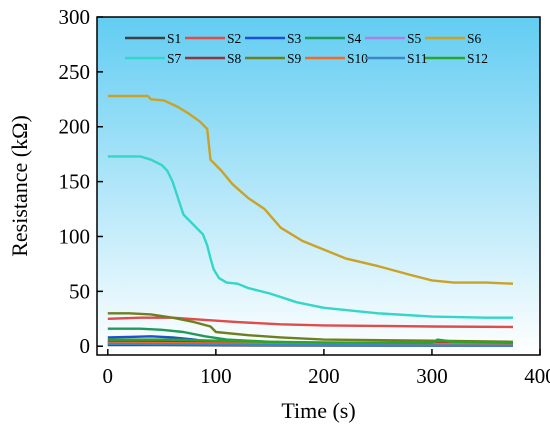 This screenshot has height=432, width=550. I want to click on series-line-s11, so click(310, 344).